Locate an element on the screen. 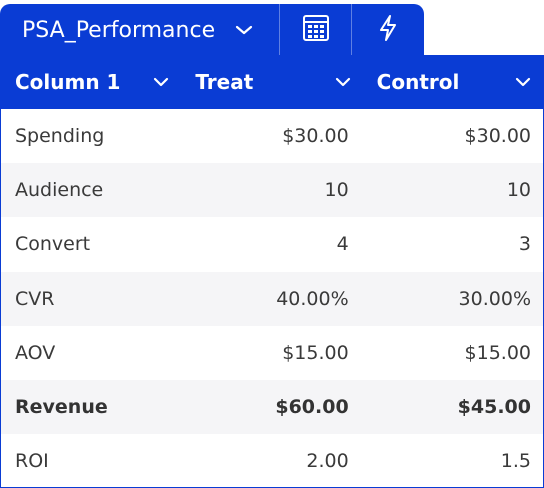 Image resolution: width=544 pixels, height=488 pixels. table-row: AOV $15.00 $15.00 is located at coordinates (272, 353).